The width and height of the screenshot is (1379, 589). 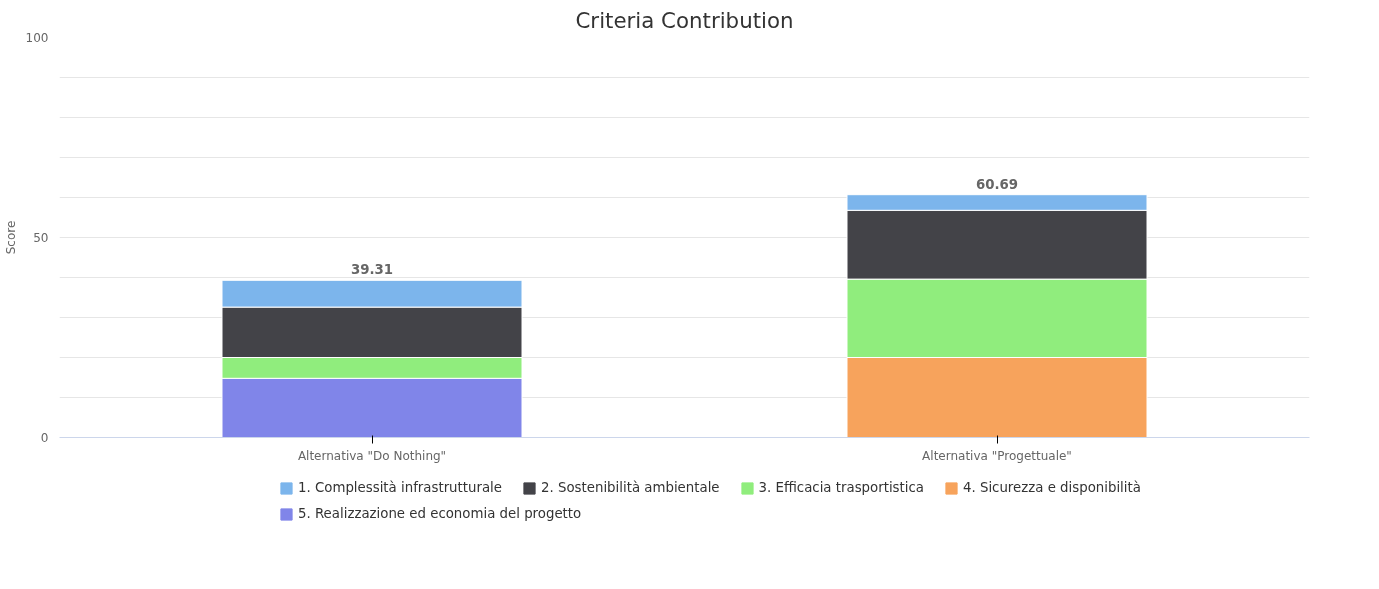 I want to click on total-label: 60.69, so click(x=997, y=184).